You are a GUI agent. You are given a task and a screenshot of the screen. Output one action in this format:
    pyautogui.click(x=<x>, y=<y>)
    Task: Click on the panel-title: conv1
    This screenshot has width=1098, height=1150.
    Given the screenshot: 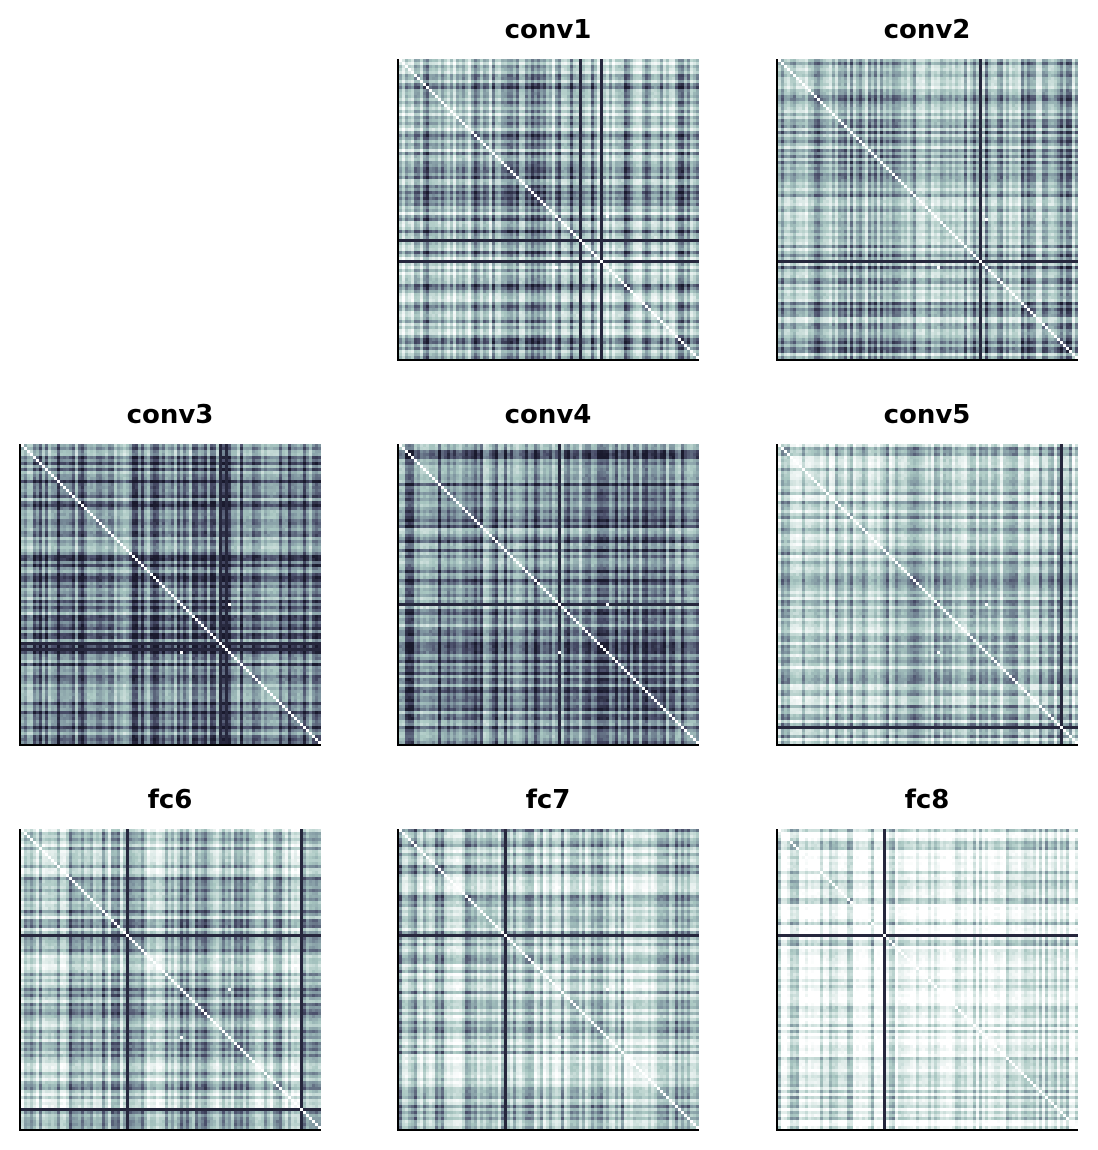 What is the action you would take?
    pyautogui.click(x=548, y=30)
    